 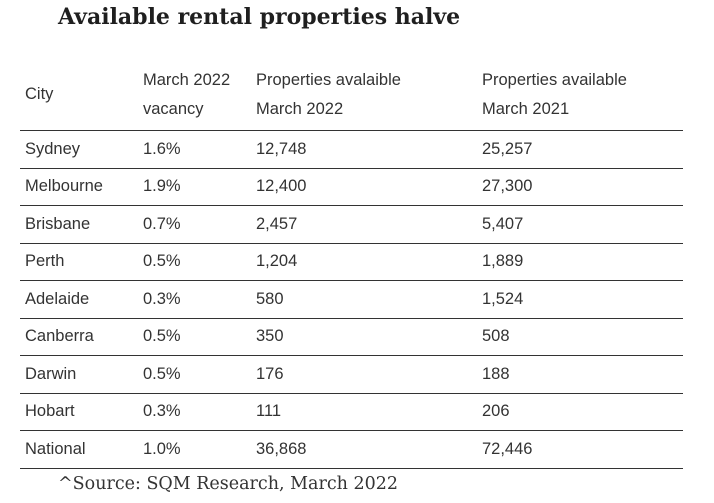 I want to click on column-header-line: Properties avalaible, so click(x=328, y=79).